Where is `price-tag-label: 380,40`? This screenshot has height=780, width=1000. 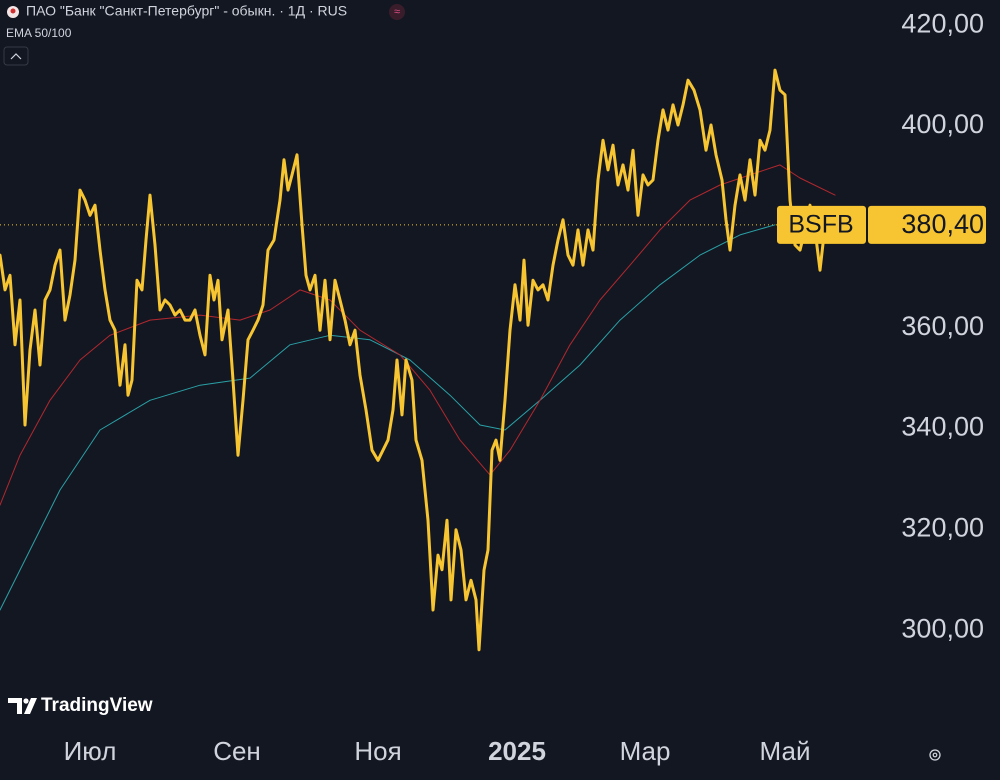 price-tag-label: 380,40 is located at coordinates (942, 224).